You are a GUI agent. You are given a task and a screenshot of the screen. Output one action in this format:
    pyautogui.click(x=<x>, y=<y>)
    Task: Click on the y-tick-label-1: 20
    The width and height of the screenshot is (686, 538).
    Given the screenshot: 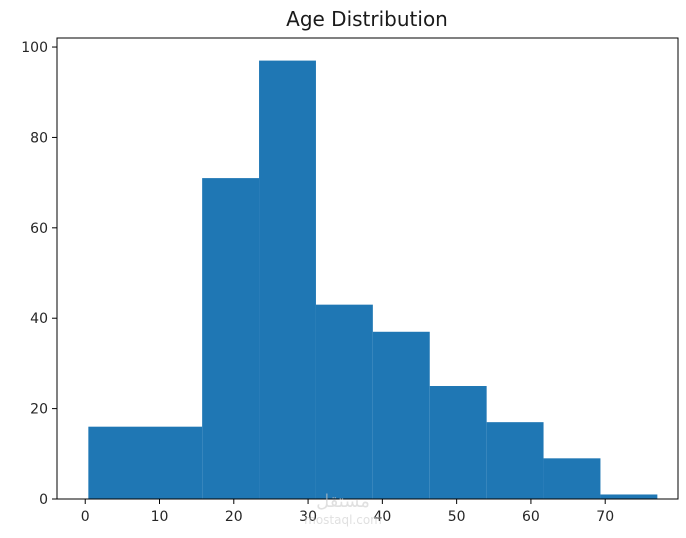 What is the action you would take?
    pyautogui.click(x=39, y=410)
    